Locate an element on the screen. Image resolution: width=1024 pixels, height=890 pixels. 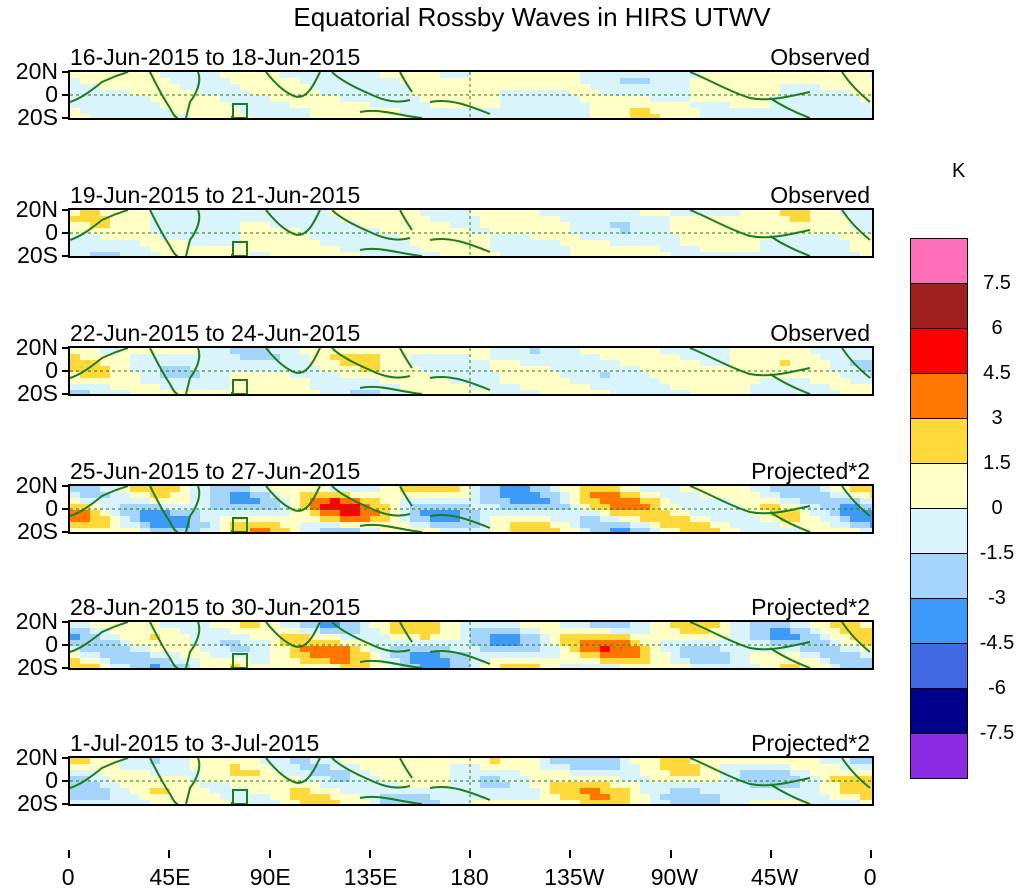
colorbar-label: -3 is located at coordinates (997, 598).